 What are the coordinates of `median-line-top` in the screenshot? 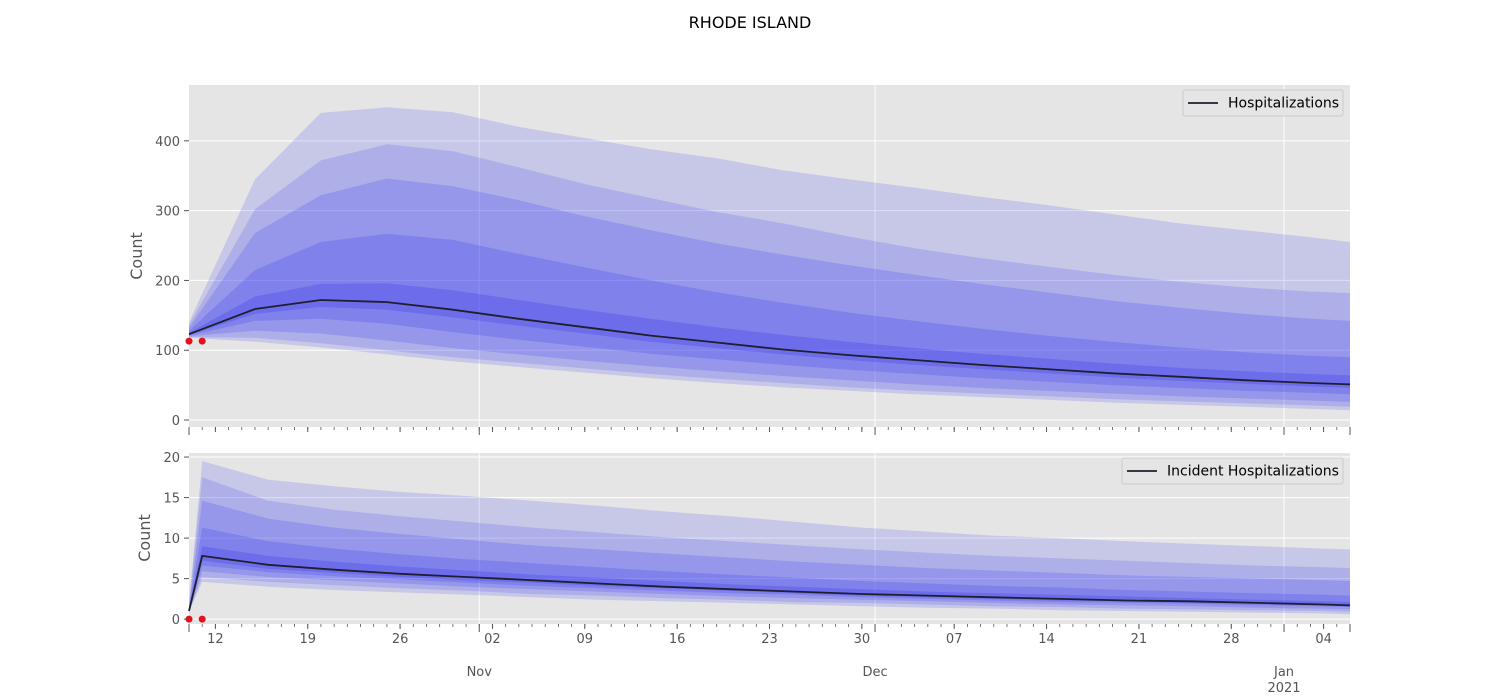 It's located at (769, 342).